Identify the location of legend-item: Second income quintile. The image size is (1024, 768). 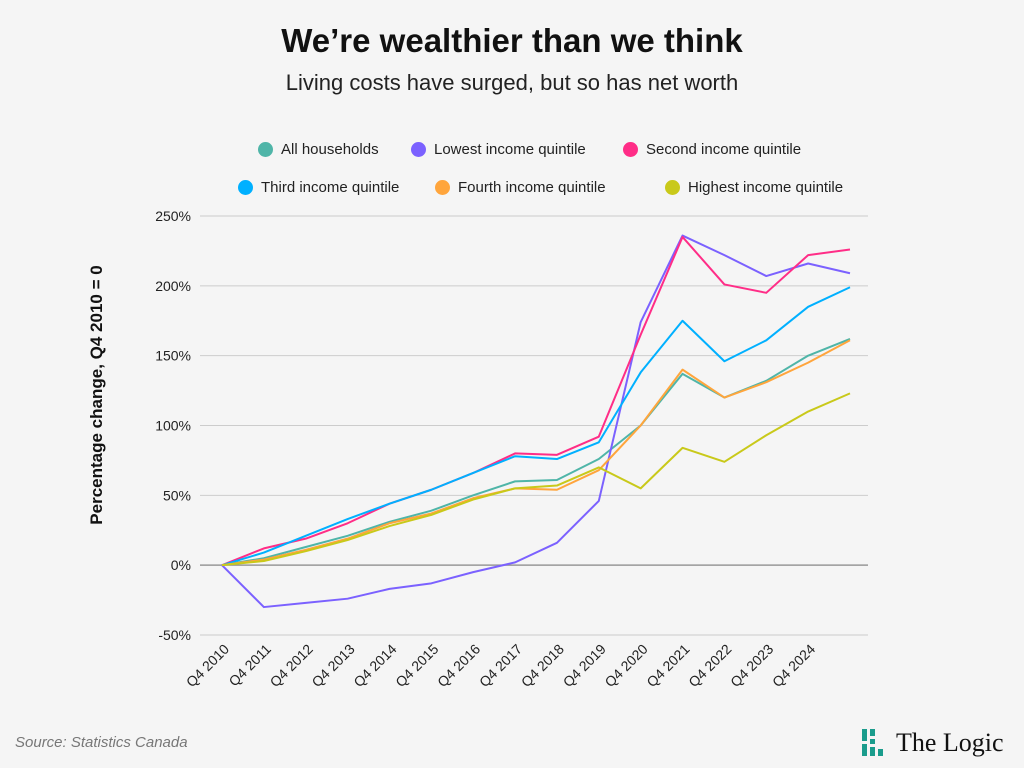
(712, 149).